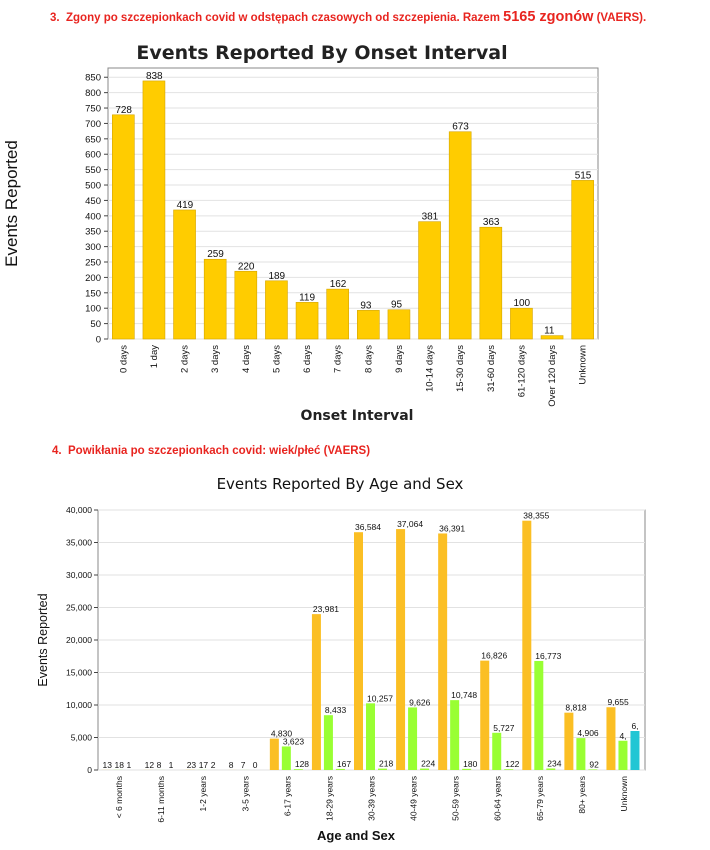 This screenshot has height=850, width=710. Describe the element at coordinates (430, 217) in the screenshot. I see `data-label: 381` at that location.